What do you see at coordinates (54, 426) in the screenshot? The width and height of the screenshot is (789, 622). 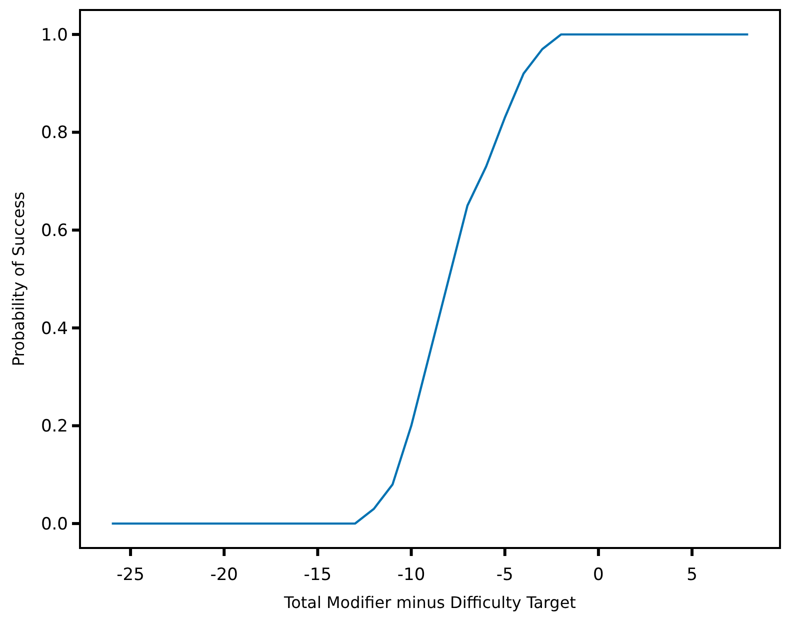 I see `y-tick-label: 0.2` at bounding box center [54, 426].